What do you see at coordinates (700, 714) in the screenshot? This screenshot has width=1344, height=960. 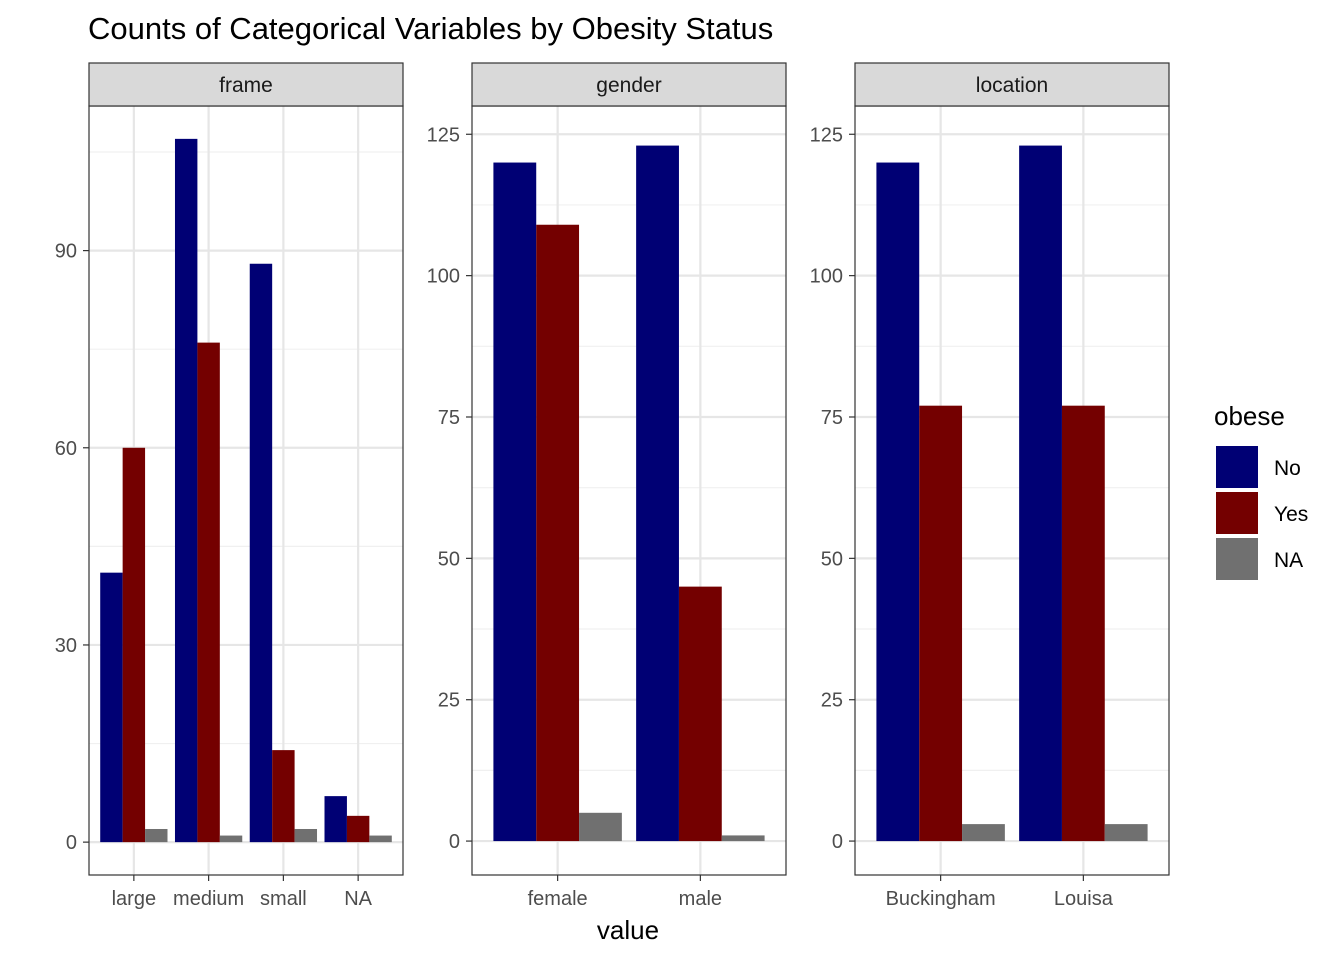 I see `bar-gender-male-Yes` at bounding box center [700, 714].